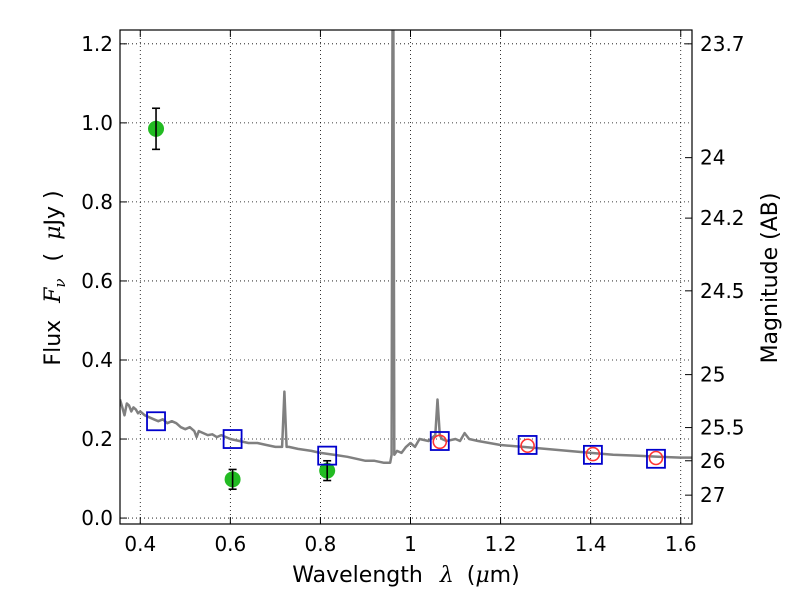  I want to click on y-tick-label: 1.2, so click(97, 44).